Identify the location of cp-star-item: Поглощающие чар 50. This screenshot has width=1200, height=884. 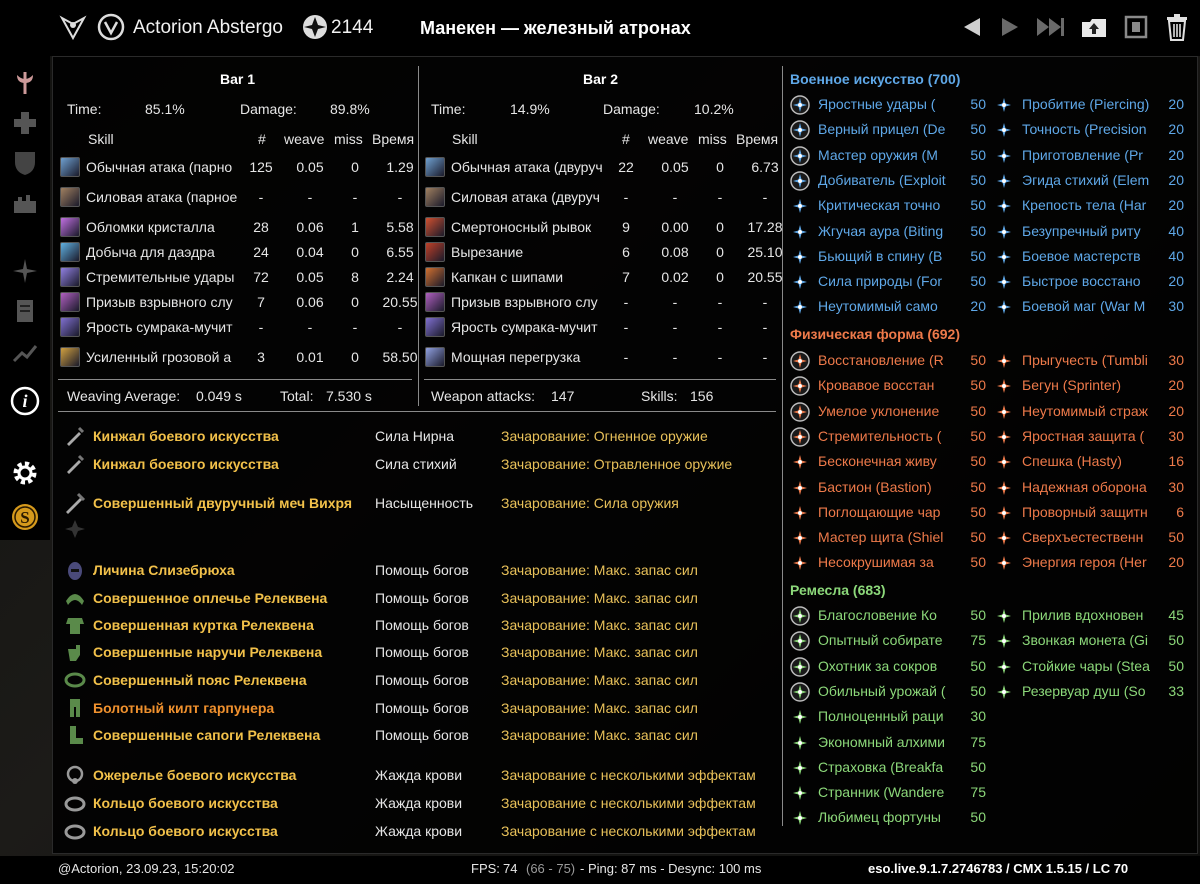
(888, 514).